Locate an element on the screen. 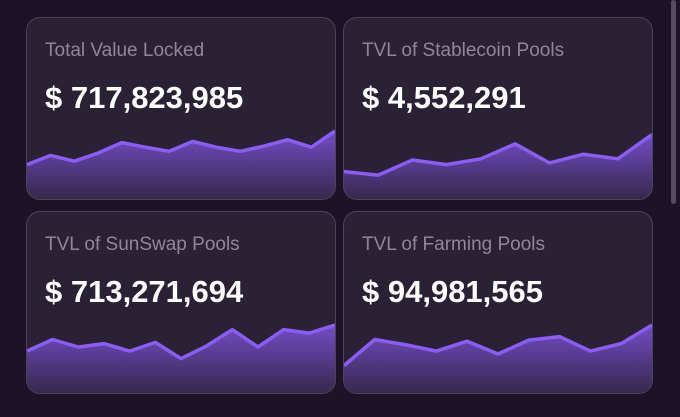 The width and height of the screenshot is (680, 417). card-value: $ 713,271,694 is located at coordinates (144, 291).